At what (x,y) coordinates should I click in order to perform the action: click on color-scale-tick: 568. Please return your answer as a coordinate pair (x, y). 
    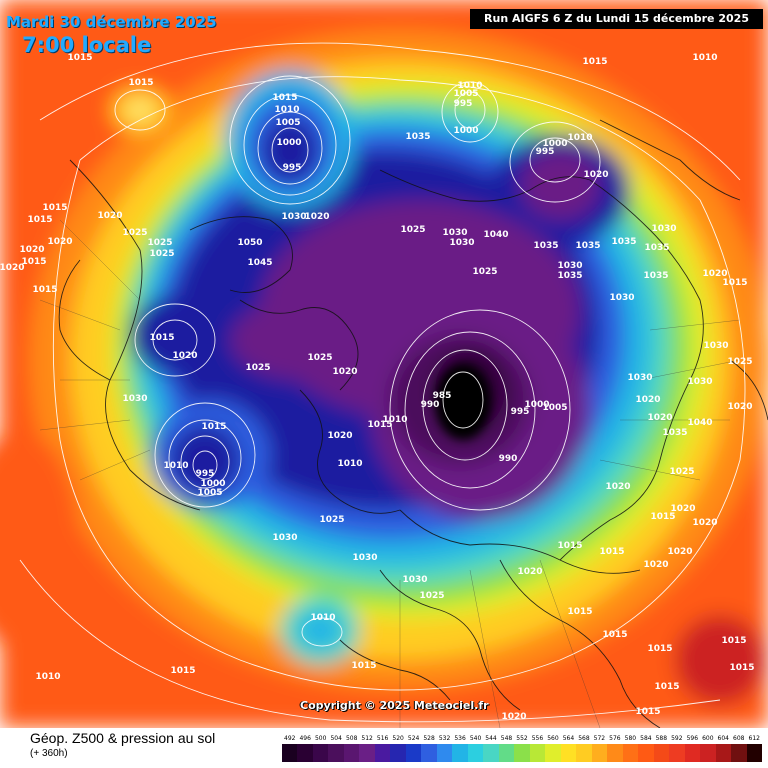
    Looking at the image, I should click on (584, 738).